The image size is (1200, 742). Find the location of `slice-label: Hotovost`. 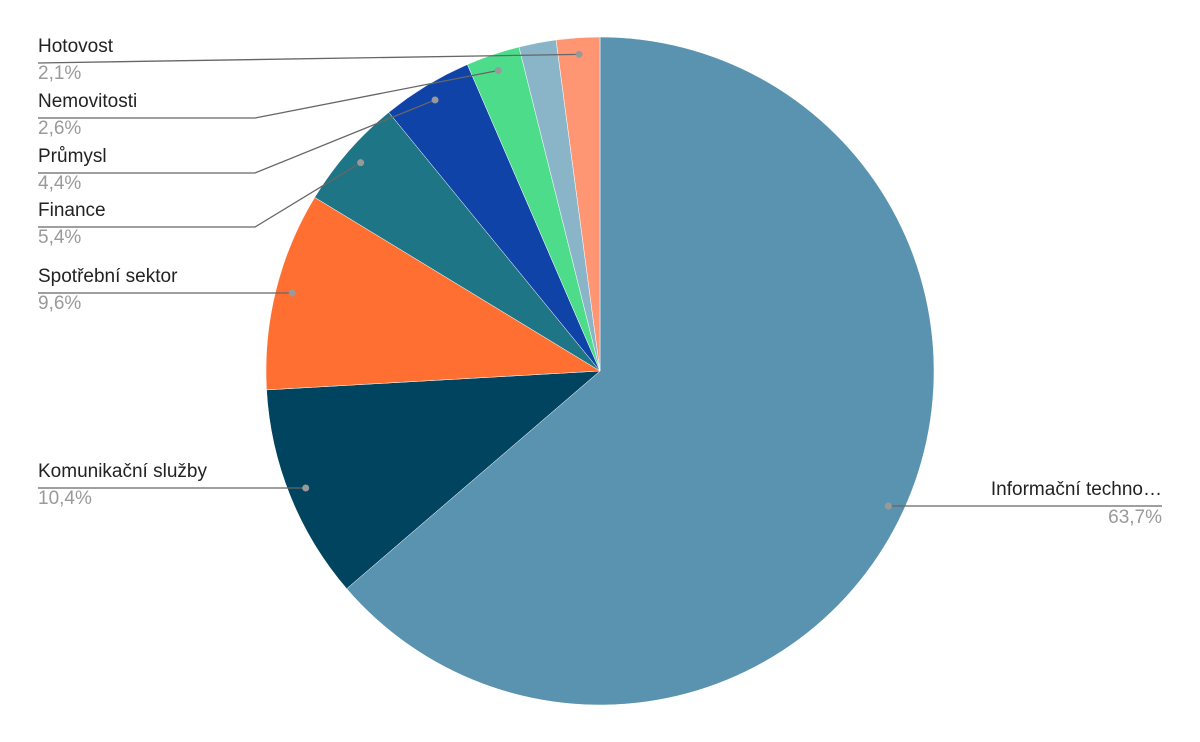

slice-label: Hotovost is located at coordinates (76, 46).